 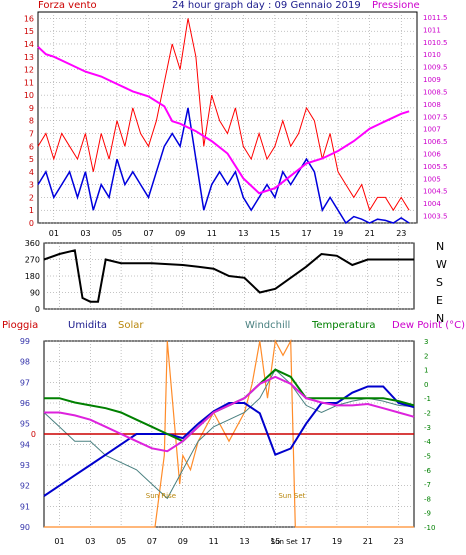 What do you see at coordinates (29, 18) in the screenshot?
I see `wind-y-tick-16: 16` at bounding box center [29, 18].